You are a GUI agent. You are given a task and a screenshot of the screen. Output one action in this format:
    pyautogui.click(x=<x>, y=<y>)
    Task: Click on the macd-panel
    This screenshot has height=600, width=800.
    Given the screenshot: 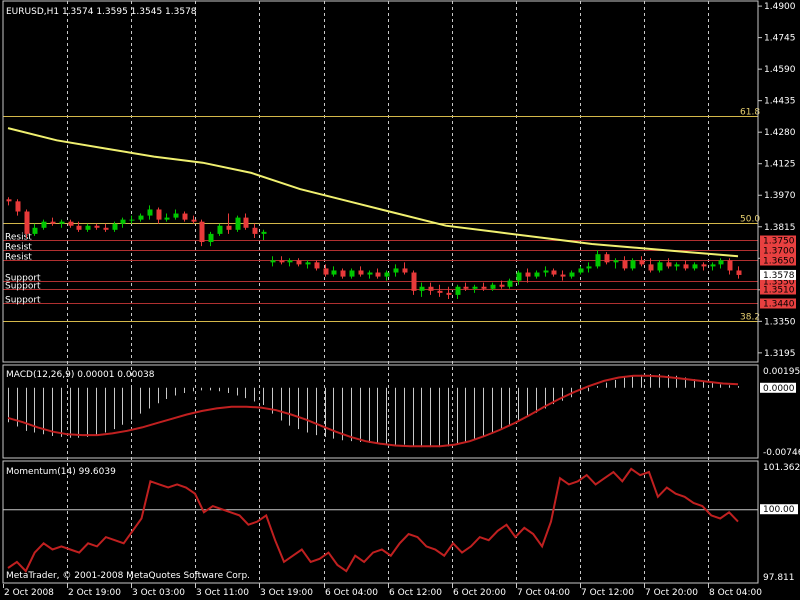 What is the action you would take?
    pyautogui.click(x=373, y=411)
    